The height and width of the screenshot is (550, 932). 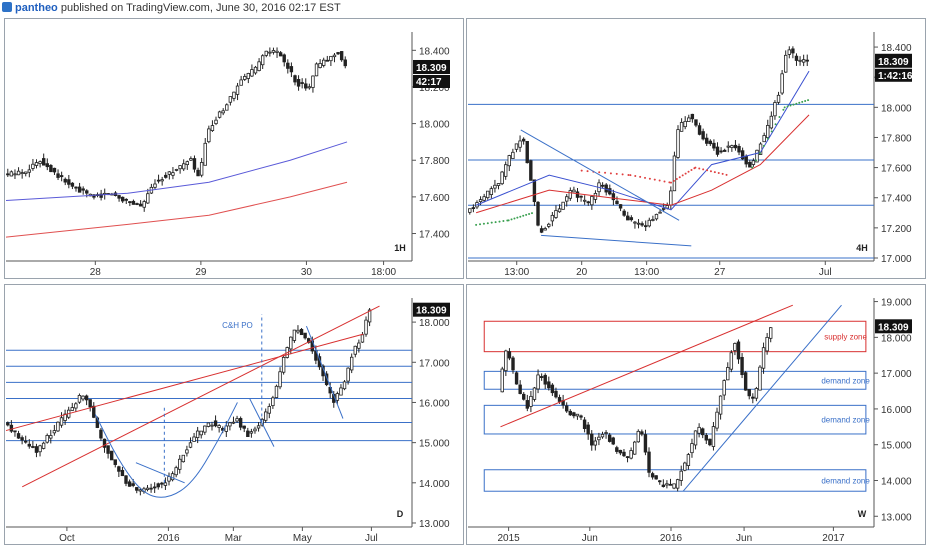 What do you see at coordinates (431, 81) in the screenshot?
I see `timer-label-box` at bounding box center [431, 81].